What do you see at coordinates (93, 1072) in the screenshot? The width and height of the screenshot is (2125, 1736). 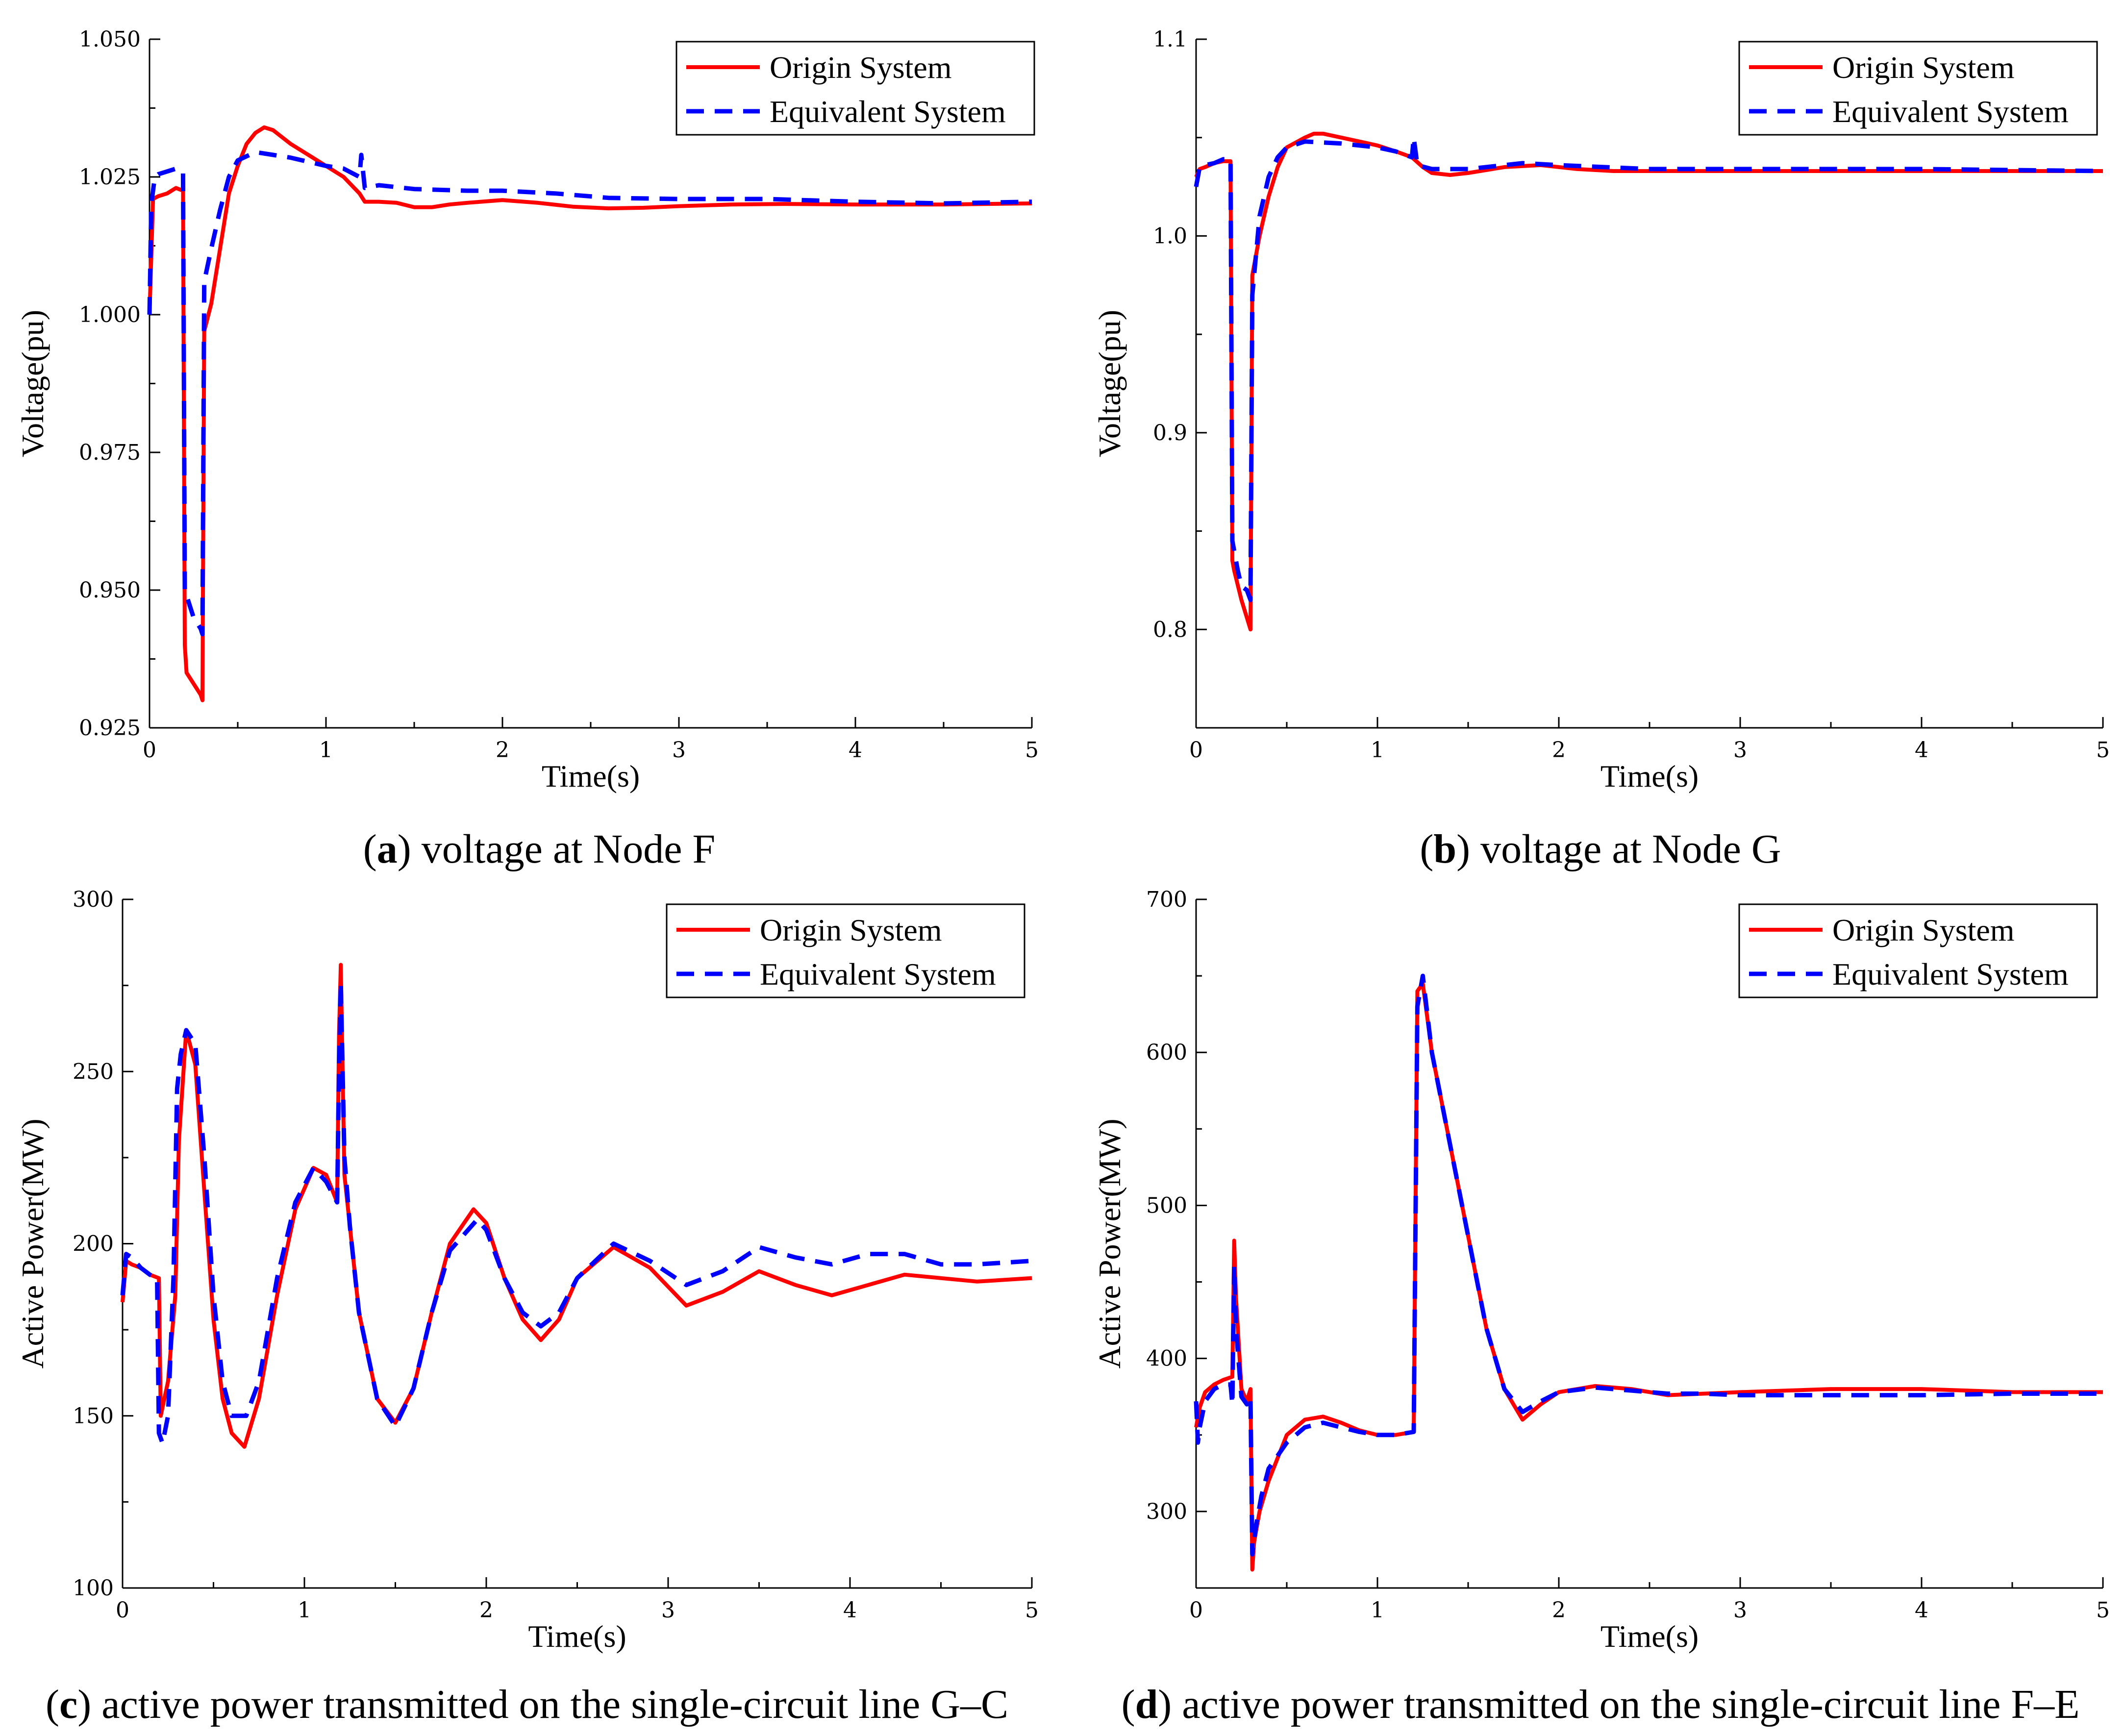 I see `y-tick-label: 250` at bounding box center [93, 1072].